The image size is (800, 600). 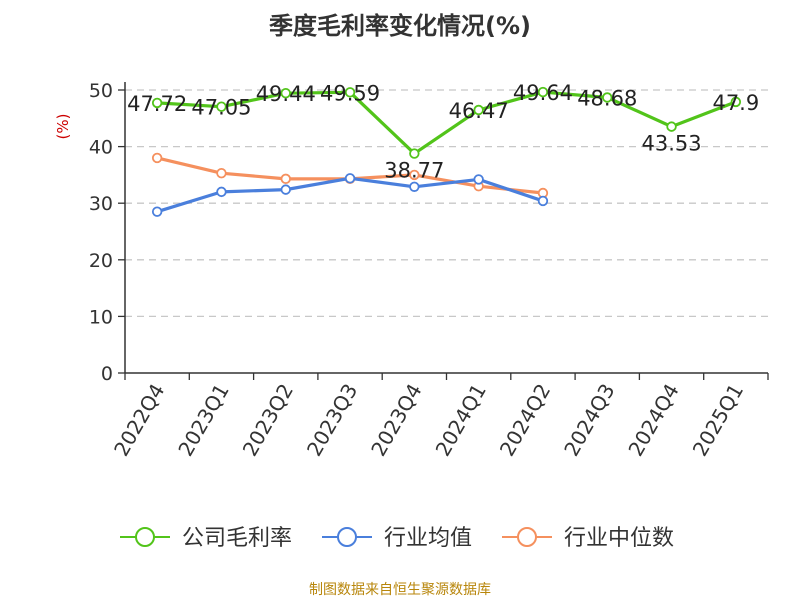 What do you see at coordinates (332, 420) in the screenshot?
I see `x-tick-label: 2023Q3` at bounding box center [332, 420].